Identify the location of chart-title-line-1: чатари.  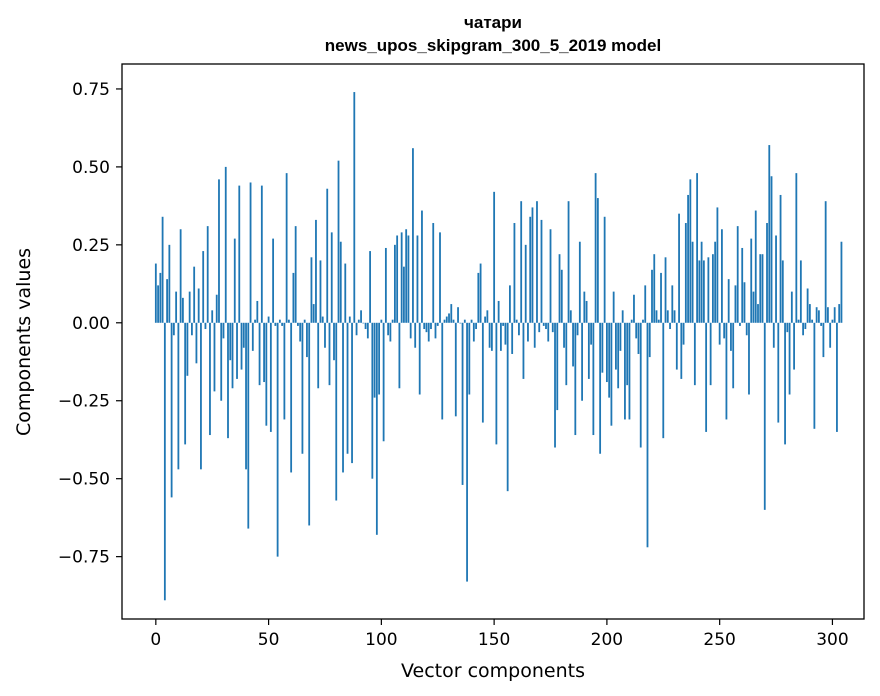
(493, 22).